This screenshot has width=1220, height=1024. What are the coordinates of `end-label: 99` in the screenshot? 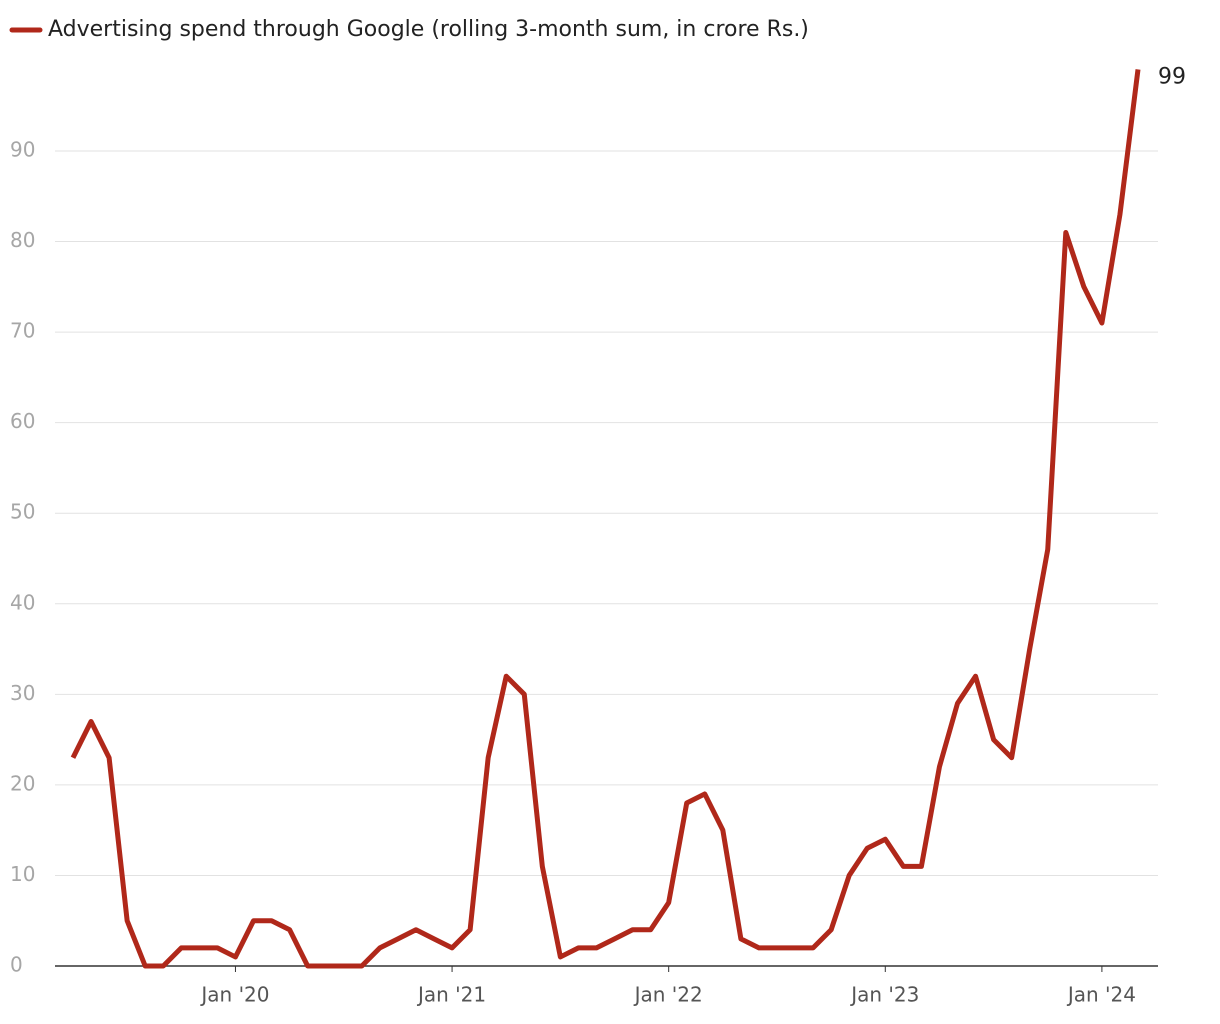 It's located at (1172, 76).